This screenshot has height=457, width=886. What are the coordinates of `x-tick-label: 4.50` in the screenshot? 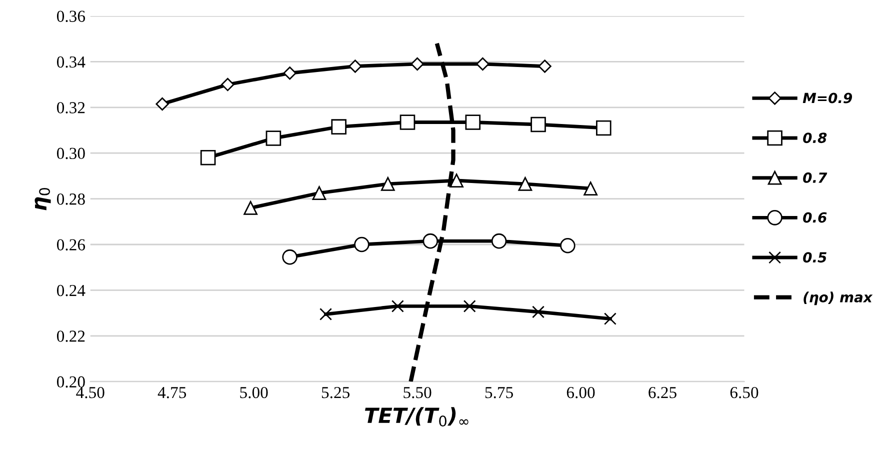 It's located at (90, 392).